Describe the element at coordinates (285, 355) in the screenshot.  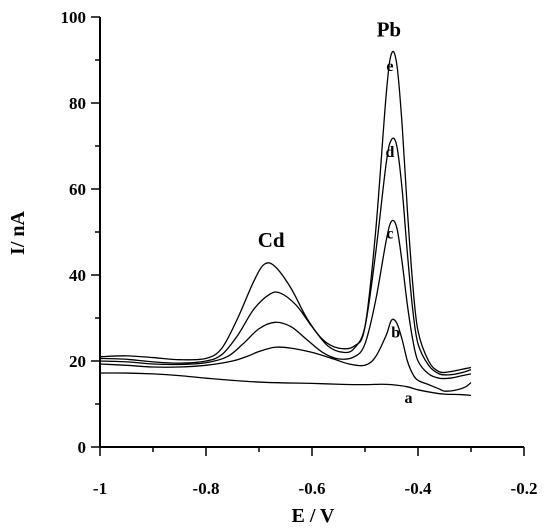
I see `series-line-b` at that location.